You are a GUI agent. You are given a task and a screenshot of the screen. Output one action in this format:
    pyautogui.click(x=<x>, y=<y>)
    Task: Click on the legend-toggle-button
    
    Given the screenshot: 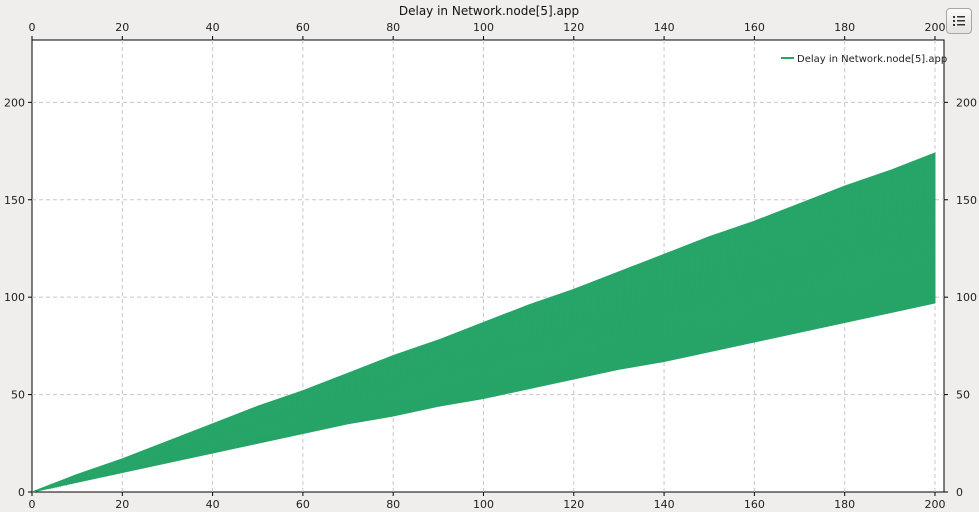 What is the action you would take?
    pyautogui.click(x=959, y=21)
    